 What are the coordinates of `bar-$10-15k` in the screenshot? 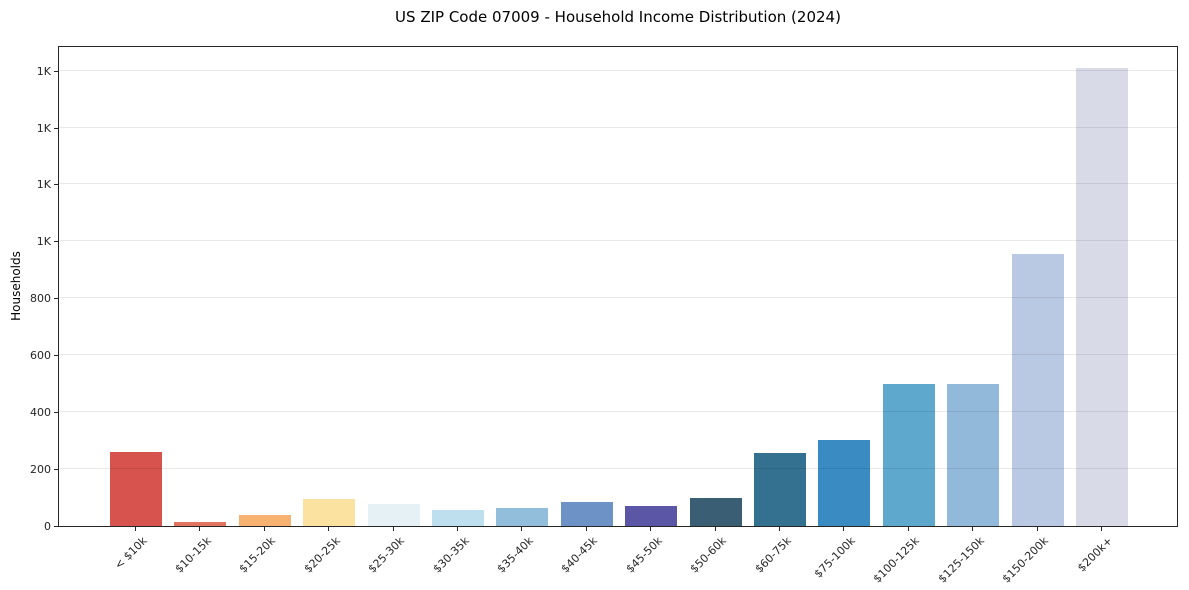 It's located at (200, 523).